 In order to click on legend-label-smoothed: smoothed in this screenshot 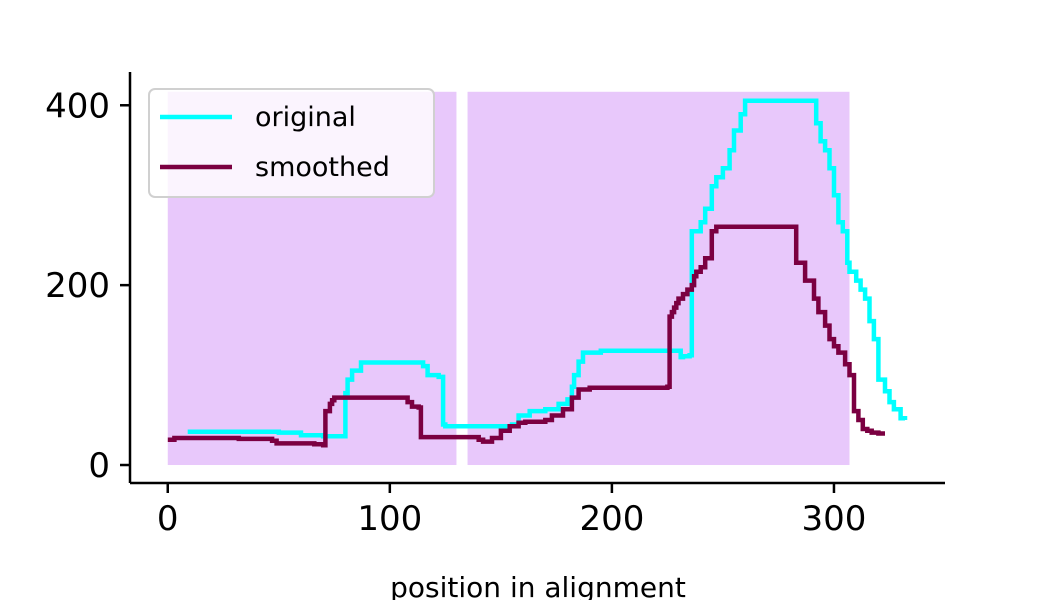, I will do `click(322, 167)`.